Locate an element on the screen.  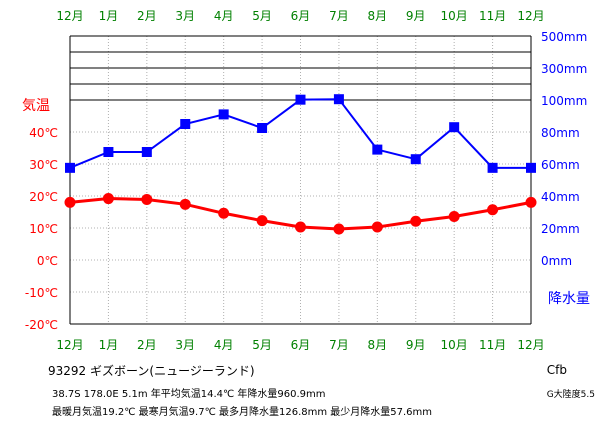
top-month-label: 9月 is located at coordinates (416, 16).